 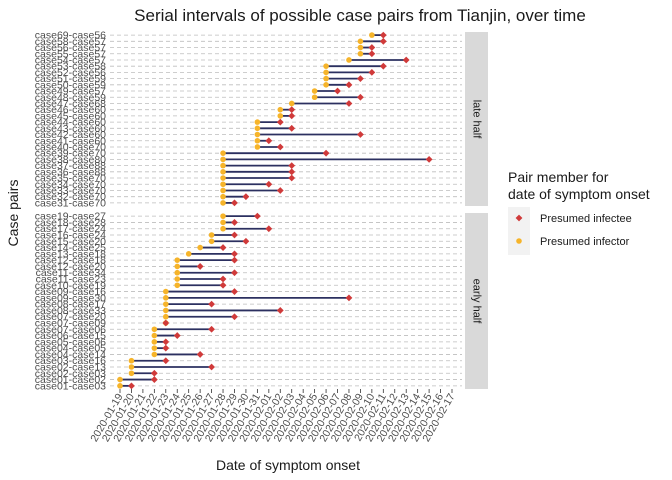 I want to click on y-tick-label: case03-case16, so click(x=70, y=361).